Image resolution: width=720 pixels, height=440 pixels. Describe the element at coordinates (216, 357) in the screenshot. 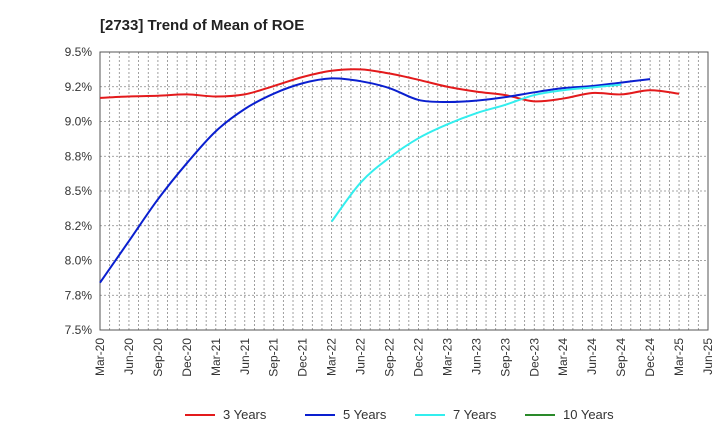

I see `x-tick-label: Mar-21` at that location.